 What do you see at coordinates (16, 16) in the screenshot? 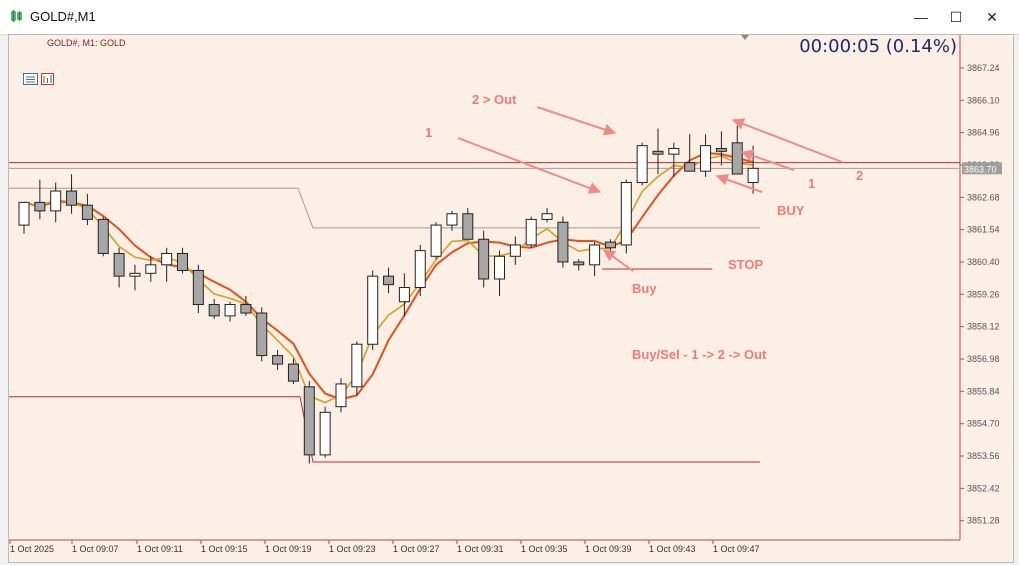
I see `chart-candles-icon` at bounding box center [16, 16].